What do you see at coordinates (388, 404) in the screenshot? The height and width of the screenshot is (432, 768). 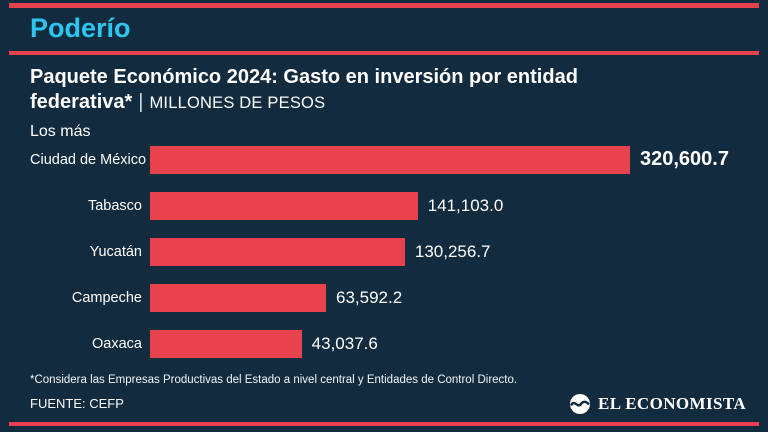 I see `footer-row: FUENTE: CEFP EL ECONOMISTA` at bounding box center [388, 404].